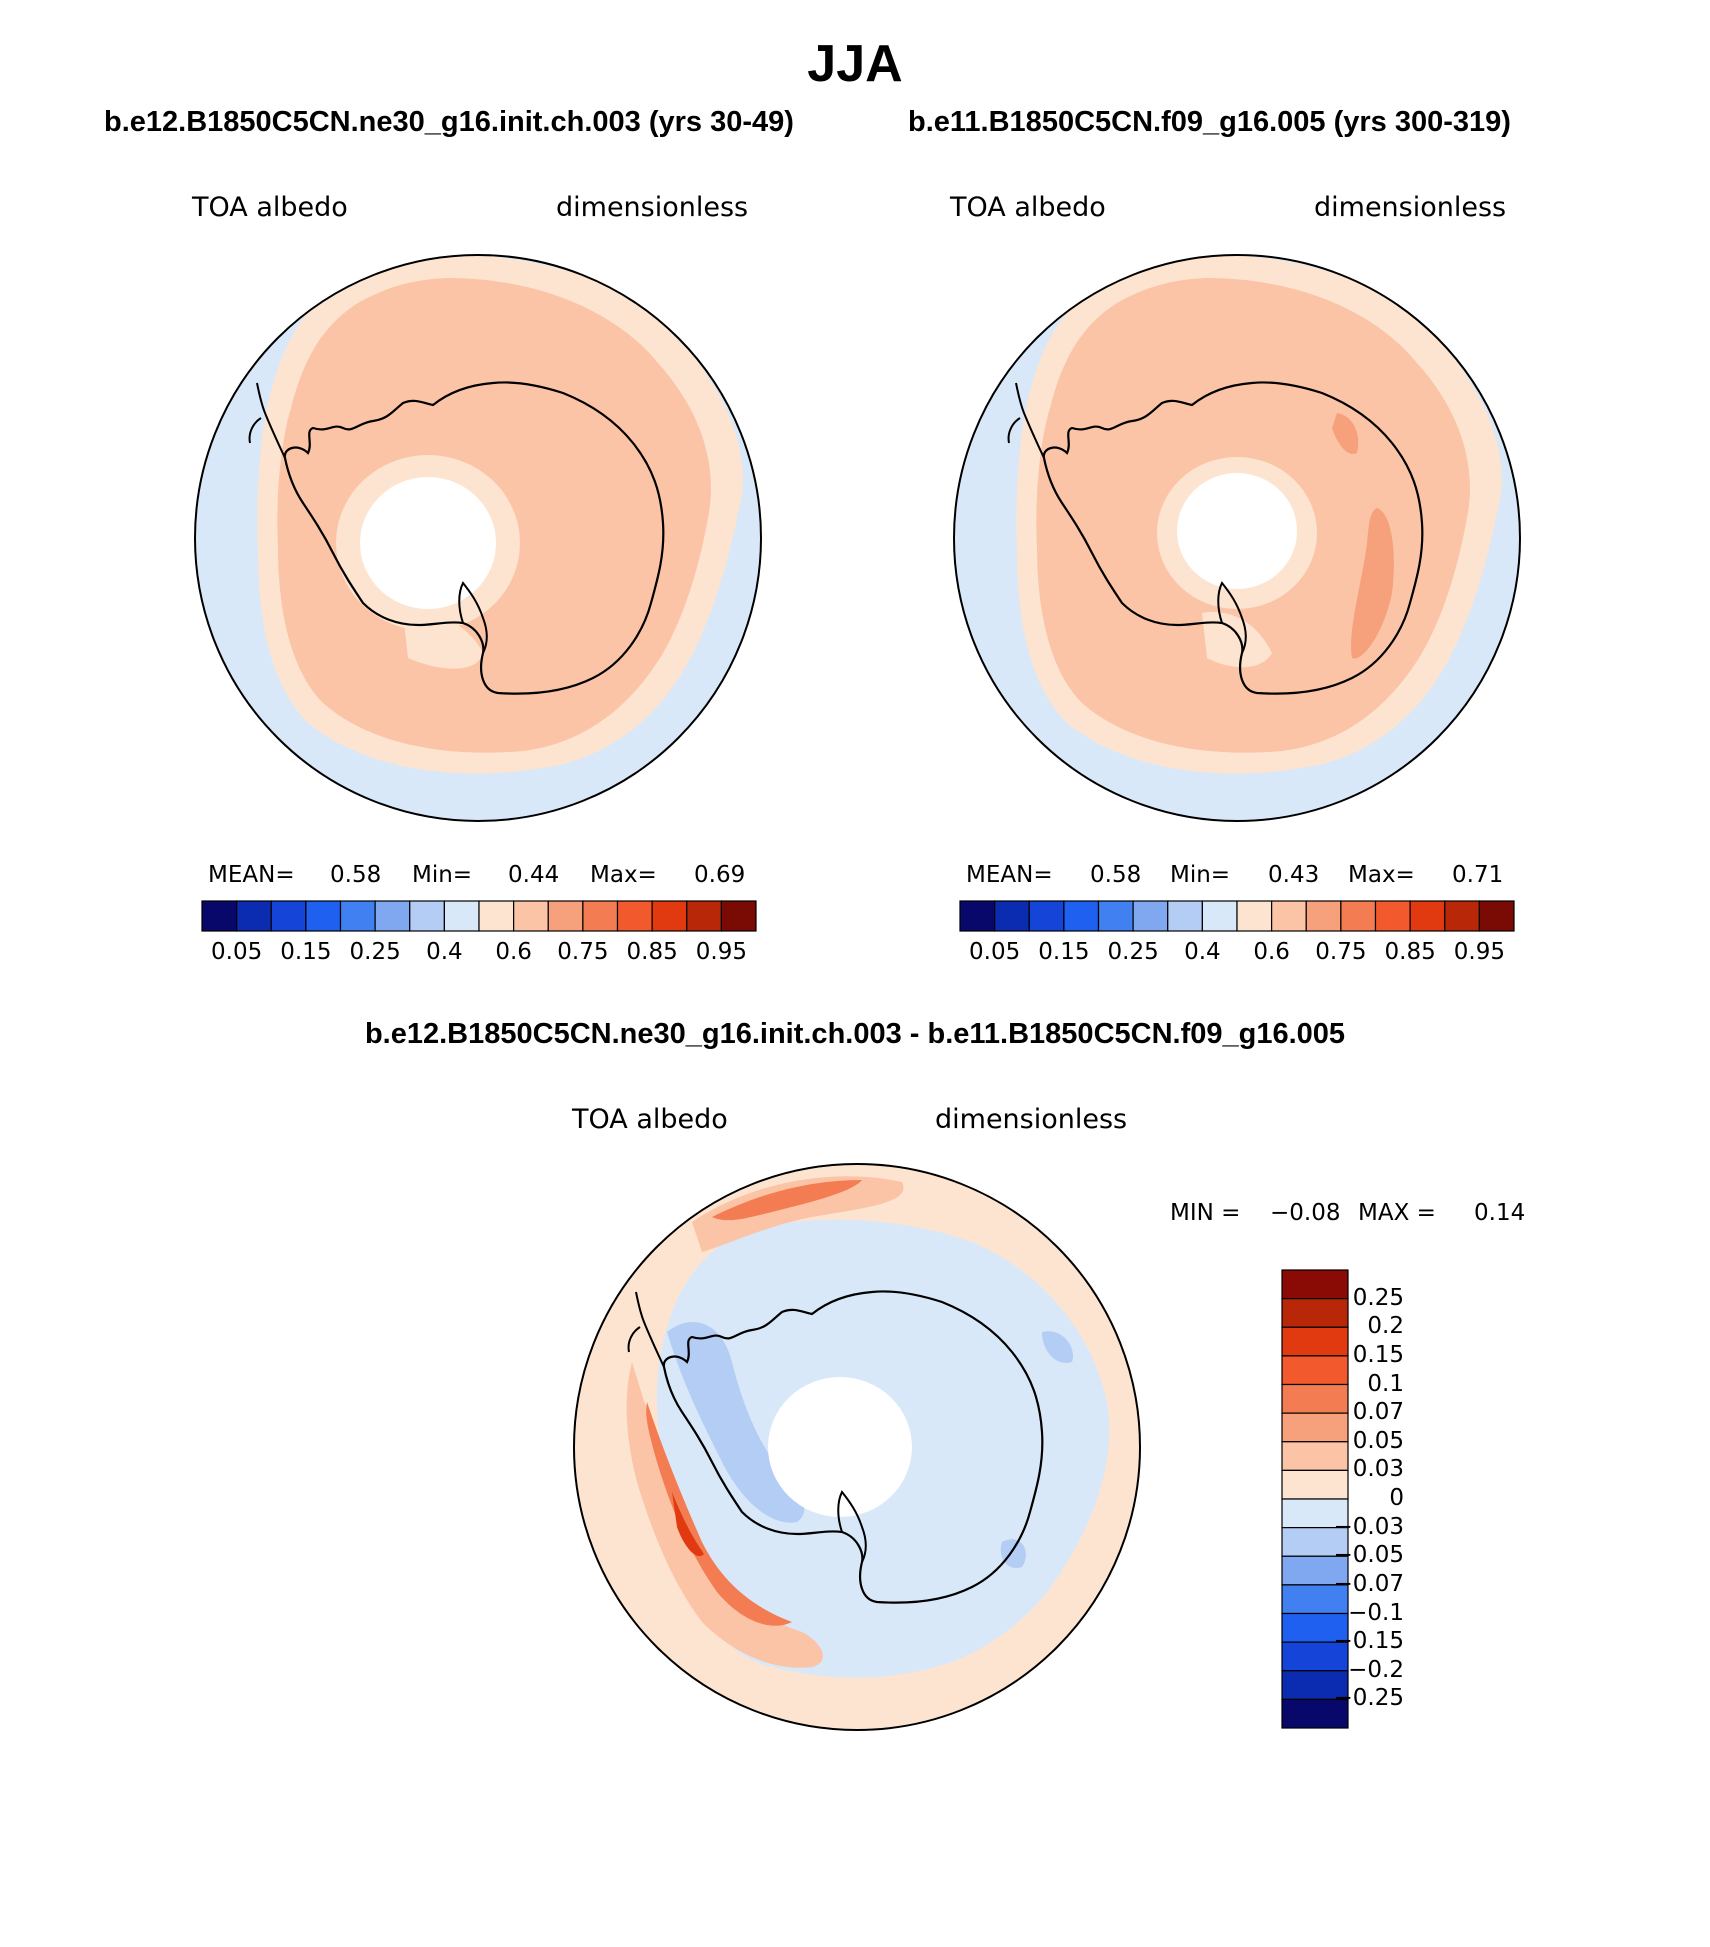 This screenshot has height=1947, width=1710. What do you see at coordinates (1376, 1669) in the screenshot?
I see `colorbar-tick-label: −0.2` at bounding box center [1376, 1669].